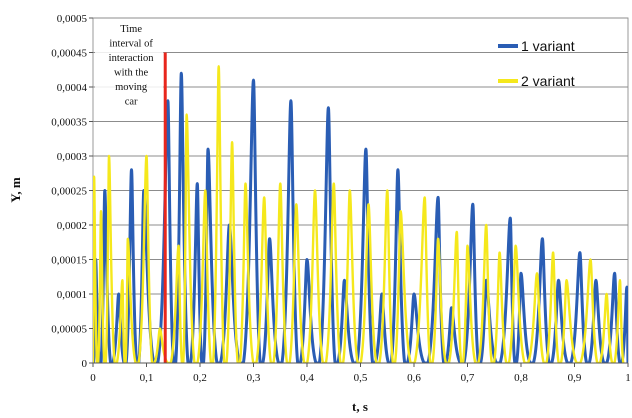  I want to click on y-tick-label: 0,0003, so click(72, 157).